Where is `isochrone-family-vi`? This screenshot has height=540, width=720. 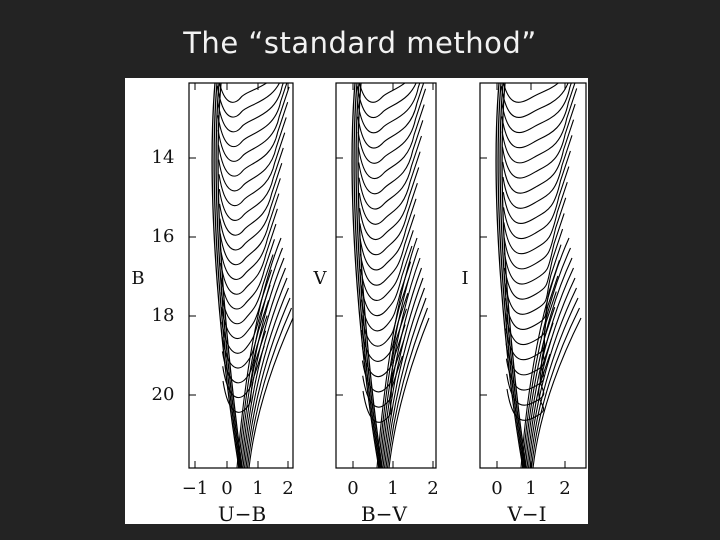
isochrone-family-vi is located at coordinates (538, 275).